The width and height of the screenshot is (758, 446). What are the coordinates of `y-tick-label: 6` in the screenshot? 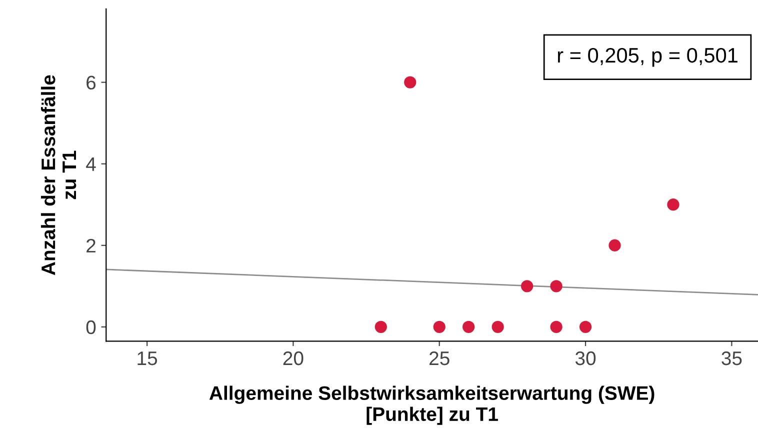 It's located at (91, 83).